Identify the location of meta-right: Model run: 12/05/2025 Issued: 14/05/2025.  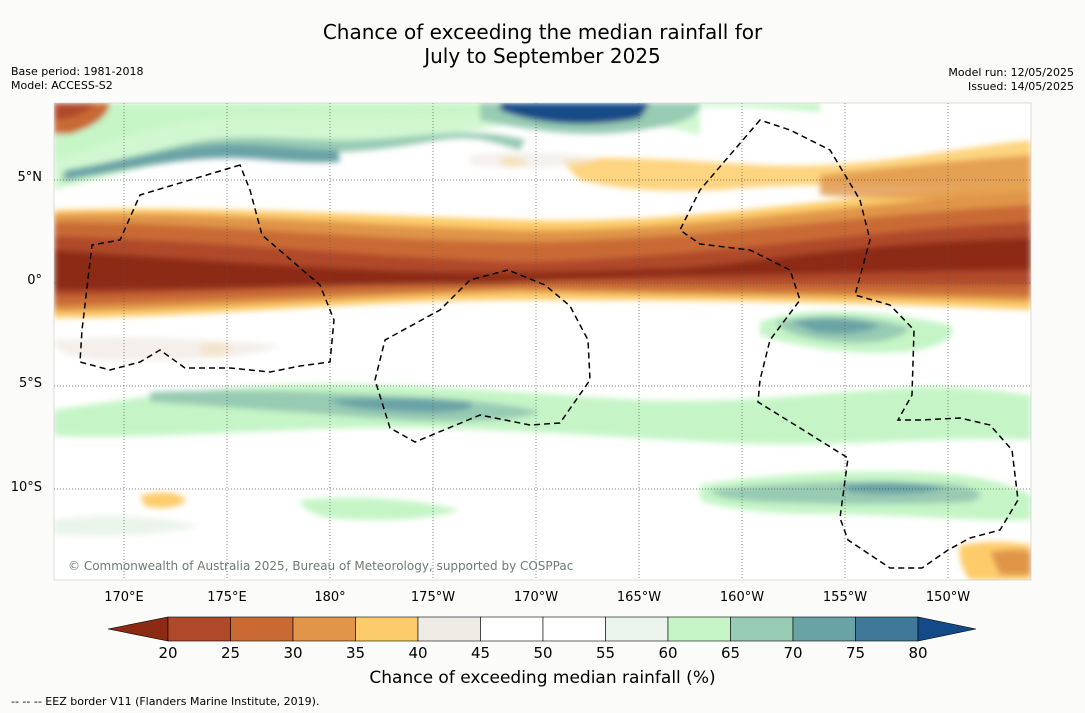
(1011, 80).